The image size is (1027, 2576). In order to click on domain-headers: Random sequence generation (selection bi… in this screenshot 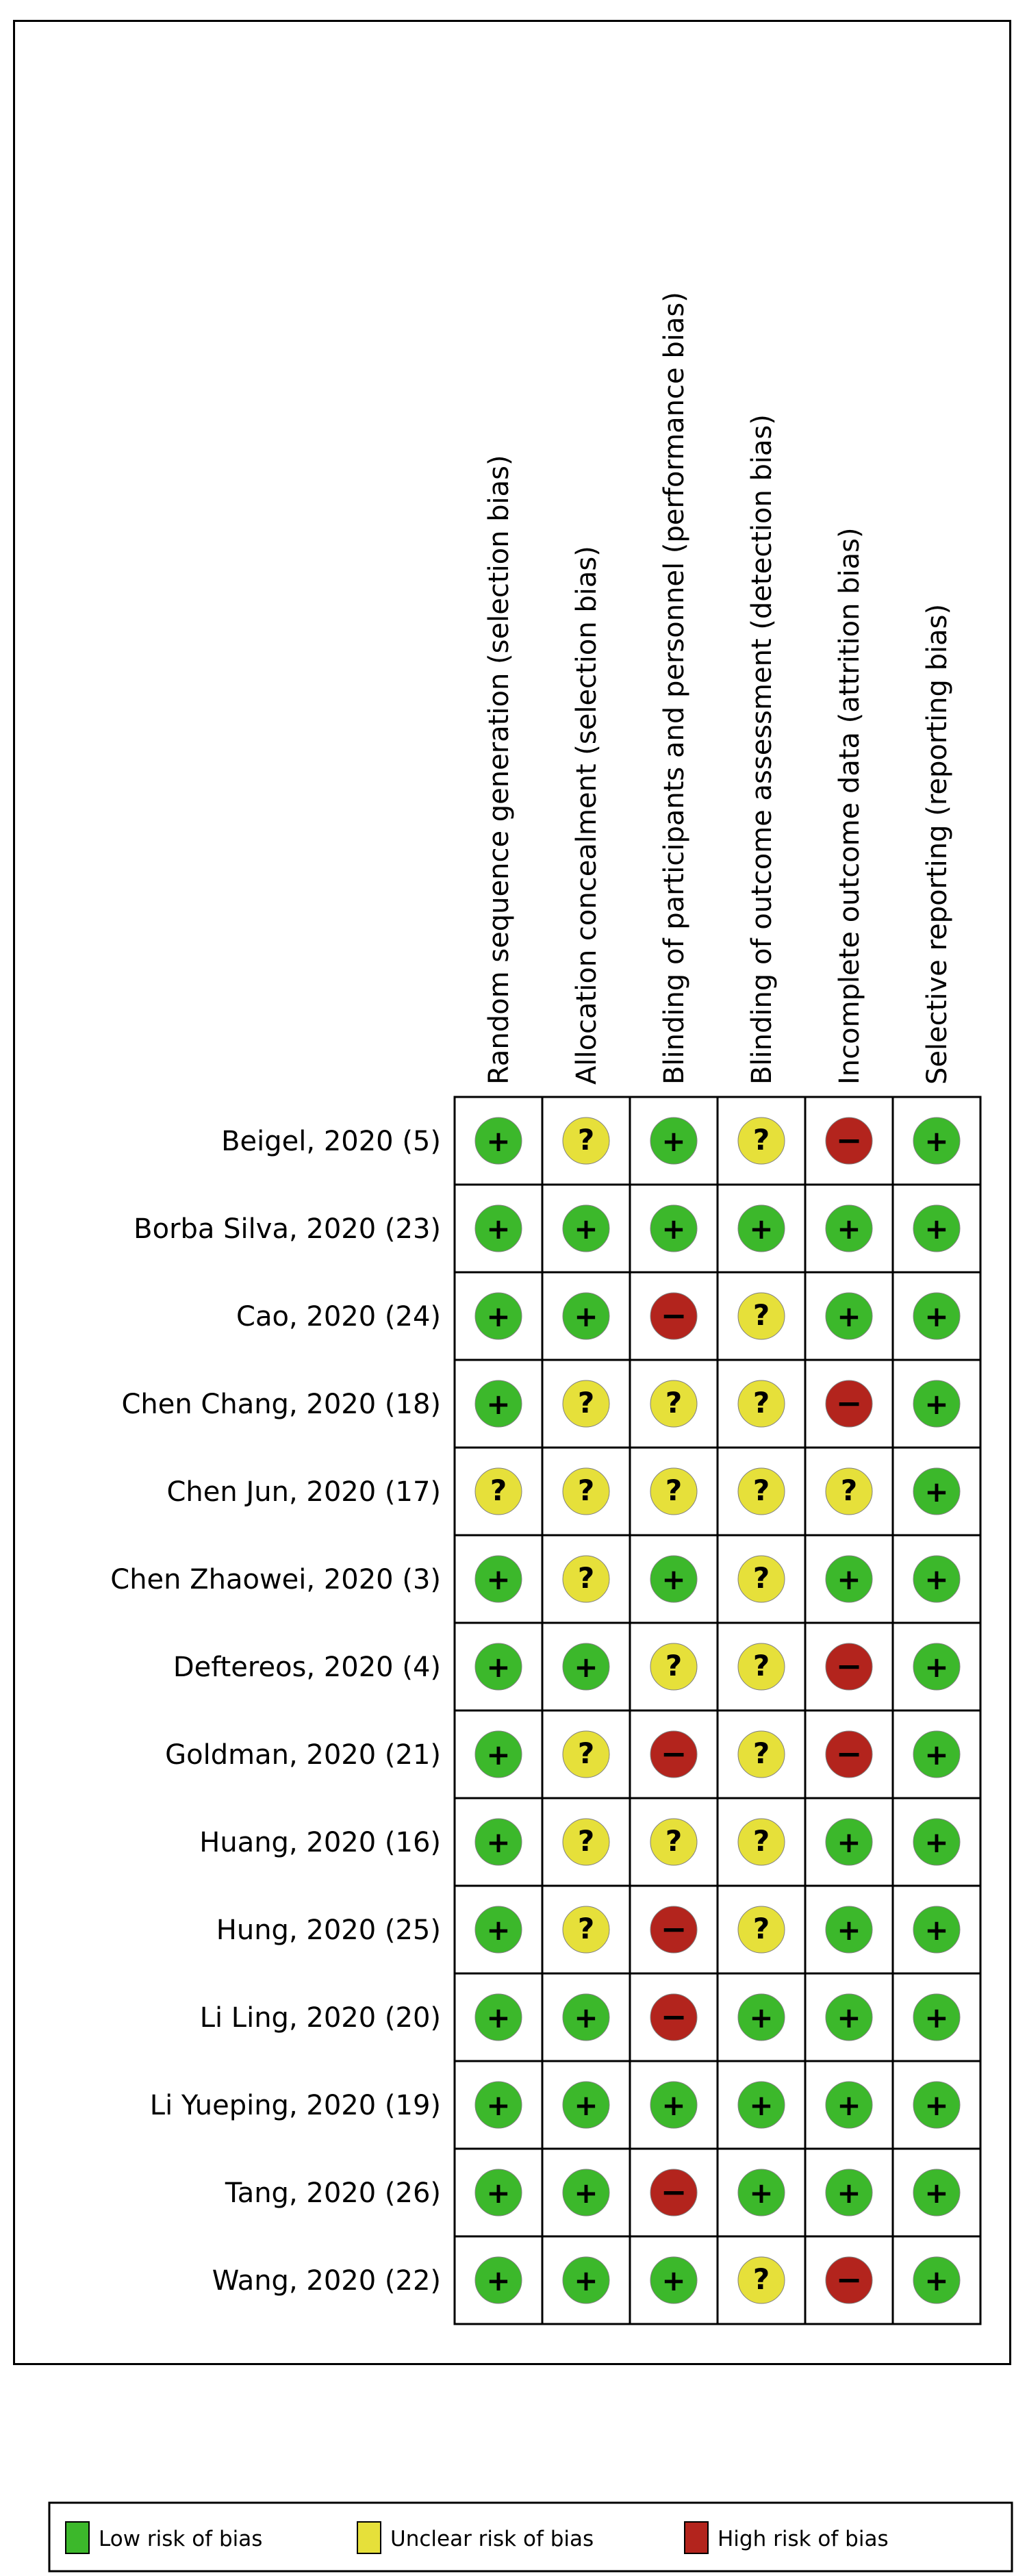, I will do `click(718, 688)`.